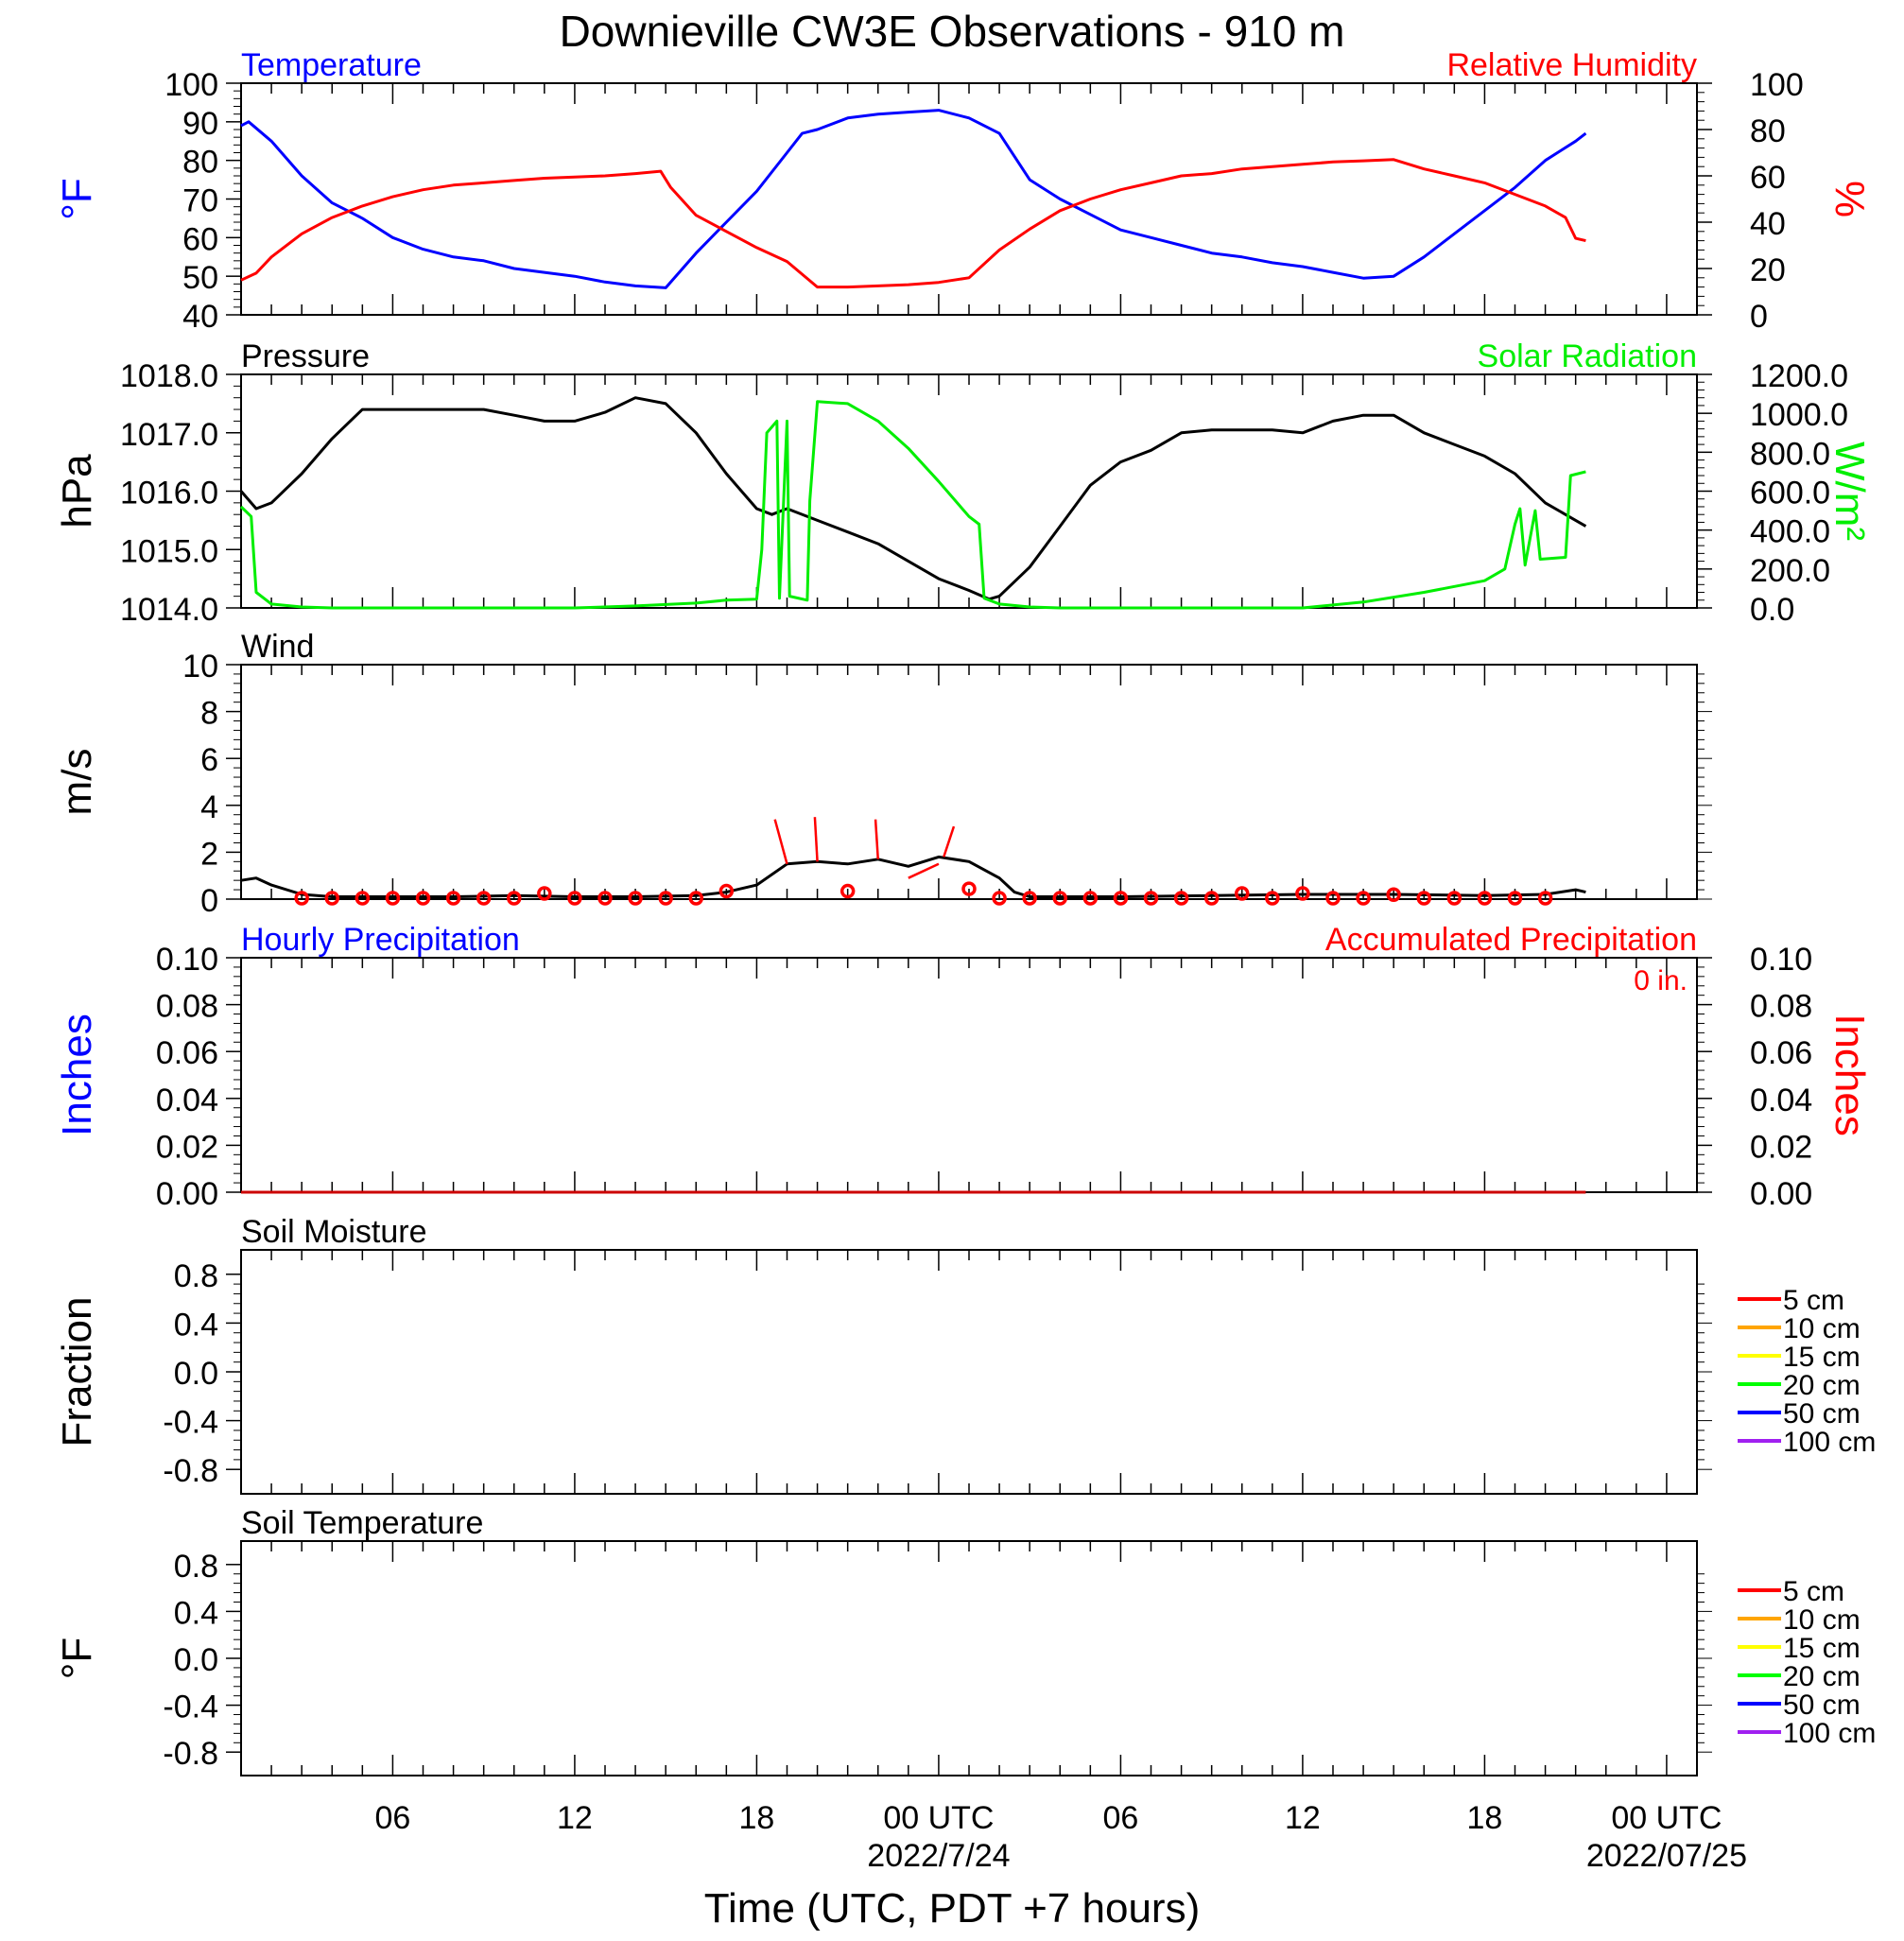  Describe the element at coordinates (1781, 1007) in the screenshot. I see `y2-tick-label: 0.08` at that location.